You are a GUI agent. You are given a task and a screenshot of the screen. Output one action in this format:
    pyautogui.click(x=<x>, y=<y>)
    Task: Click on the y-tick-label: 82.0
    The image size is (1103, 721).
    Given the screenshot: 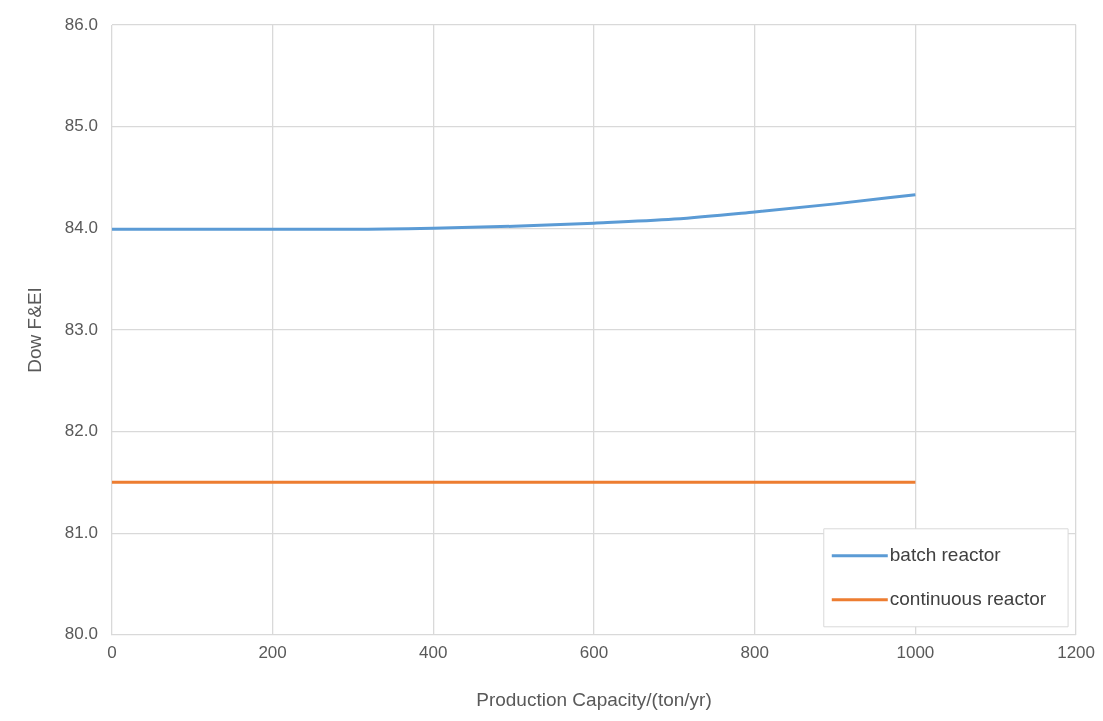 What is the action you would take?
    pyautogui.click(x=81, y=431)
    